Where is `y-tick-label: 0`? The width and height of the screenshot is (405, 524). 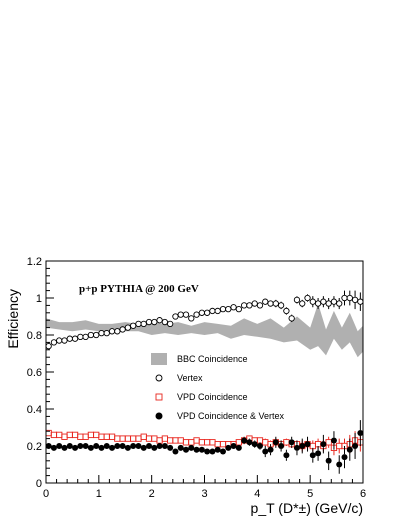 y-tick-label: 0 is located at coordinates (39, 484).